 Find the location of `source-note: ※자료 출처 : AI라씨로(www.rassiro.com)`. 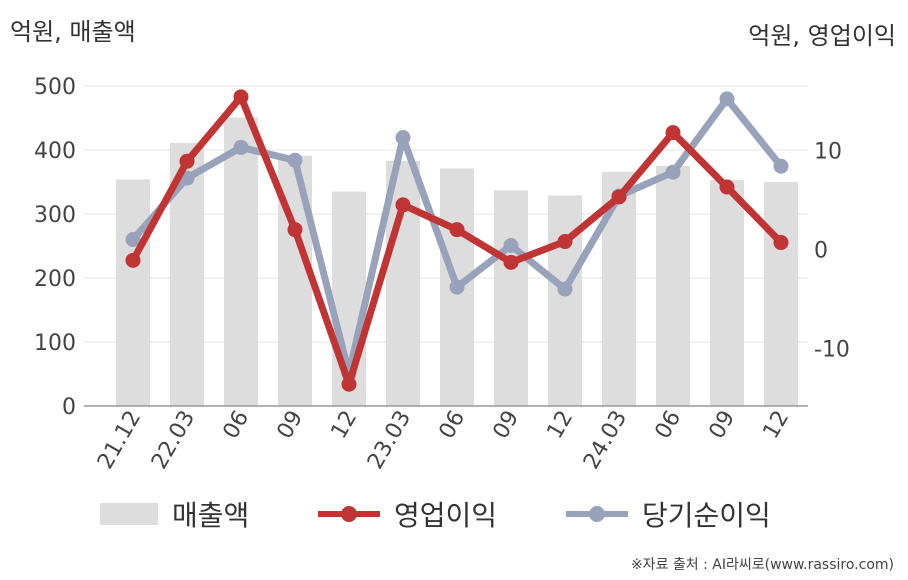

source-note: ※자료 출처 : AI라씨로(www.rassiro.com) is located at coordinates (762, 565).